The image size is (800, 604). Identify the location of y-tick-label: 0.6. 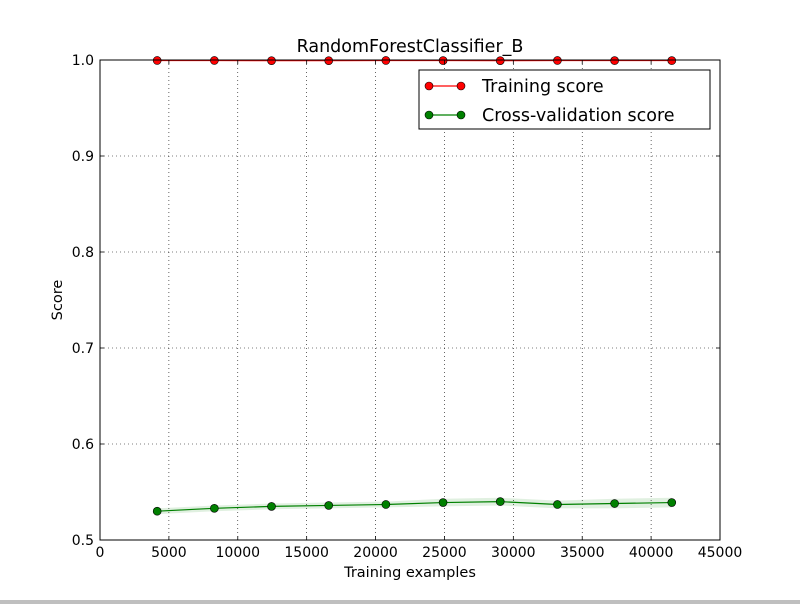
(83, 445).